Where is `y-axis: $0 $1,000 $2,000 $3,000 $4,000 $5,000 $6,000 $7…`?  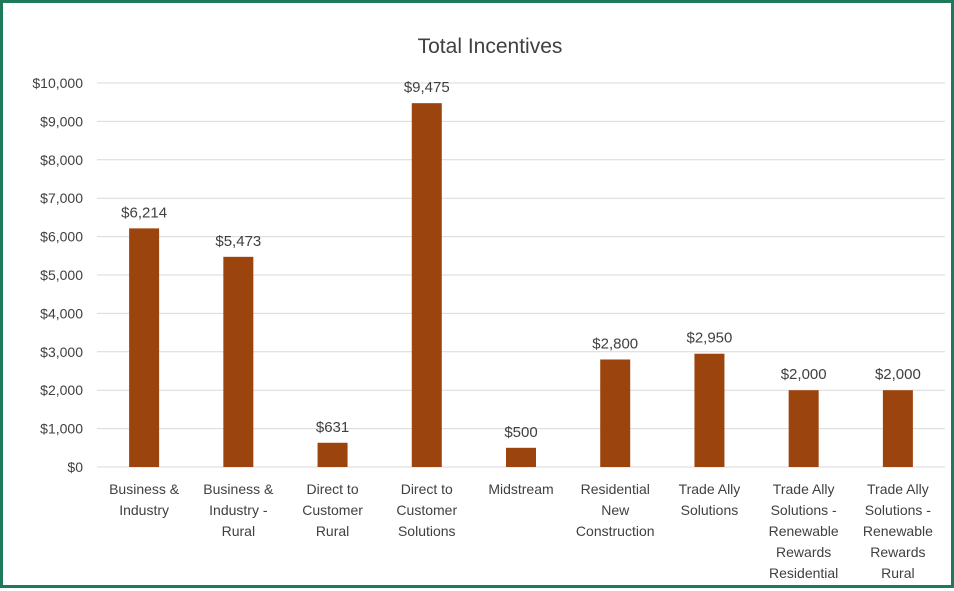 y-axis: $0 $1,000 $2,000 $3,000 $4,000 $5,000 $6,000 $7… is located at coordinates (57, 275).